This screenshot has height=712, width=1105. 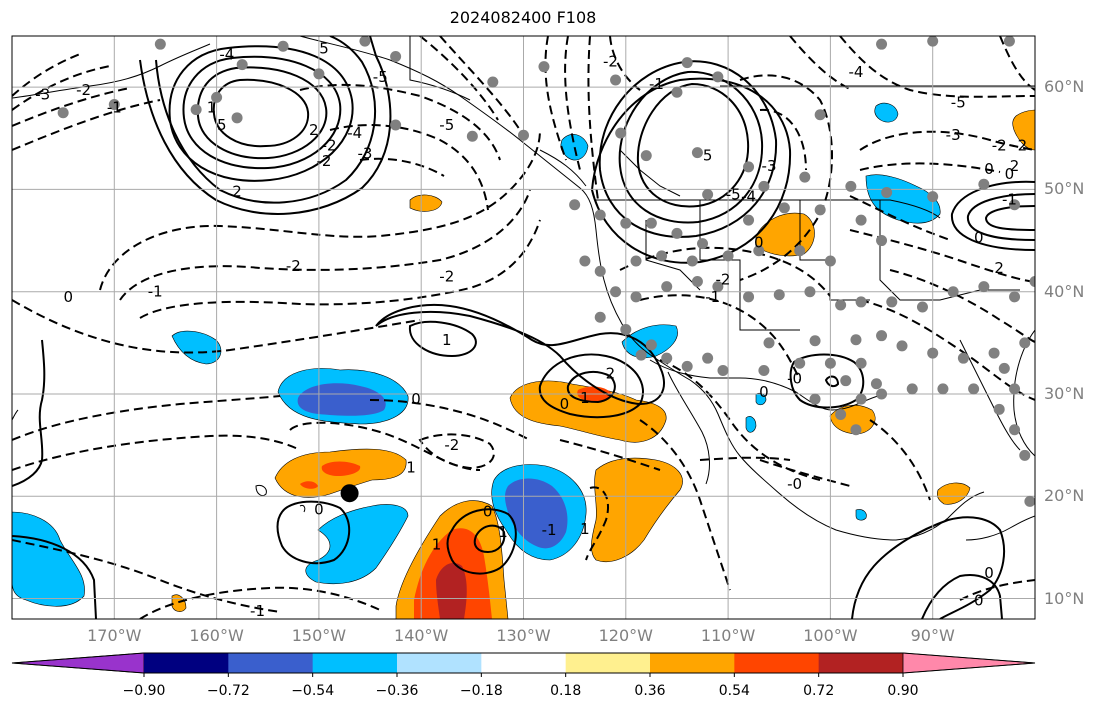 I want to click on latitude-label: 20°N, so click(x=1064, y=496).